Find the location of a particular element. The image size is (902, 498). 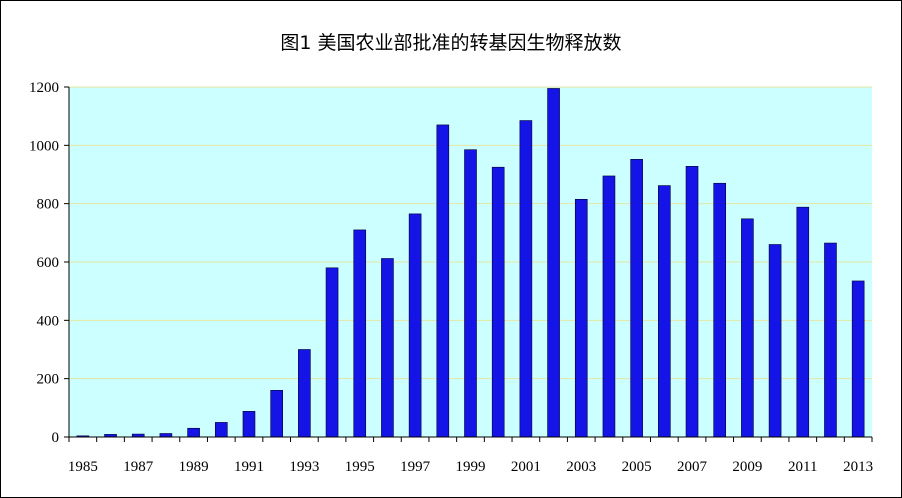

bar-2002 is located at coordinates (553, 263).